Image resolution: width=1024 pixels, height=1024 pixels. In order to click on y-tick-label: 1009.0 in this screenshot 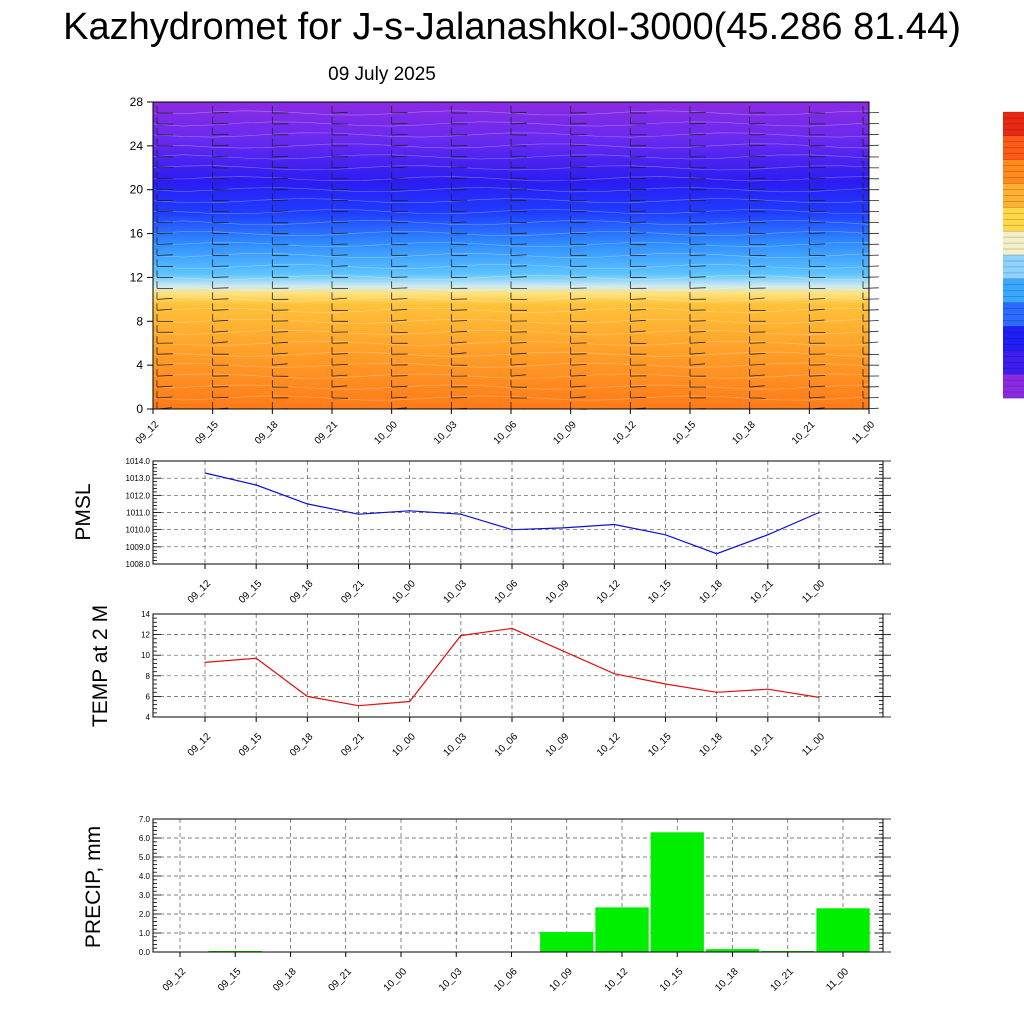, I will do `click(138, 547)`.